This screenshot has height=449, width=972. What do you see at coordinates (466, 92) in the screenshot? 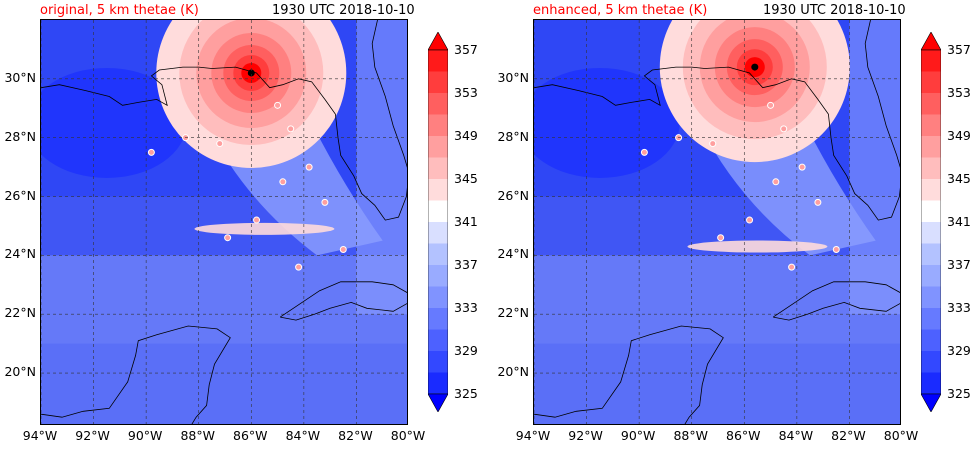
I see `colorbar-tick-label: 353` at bounding box center [466, 92].